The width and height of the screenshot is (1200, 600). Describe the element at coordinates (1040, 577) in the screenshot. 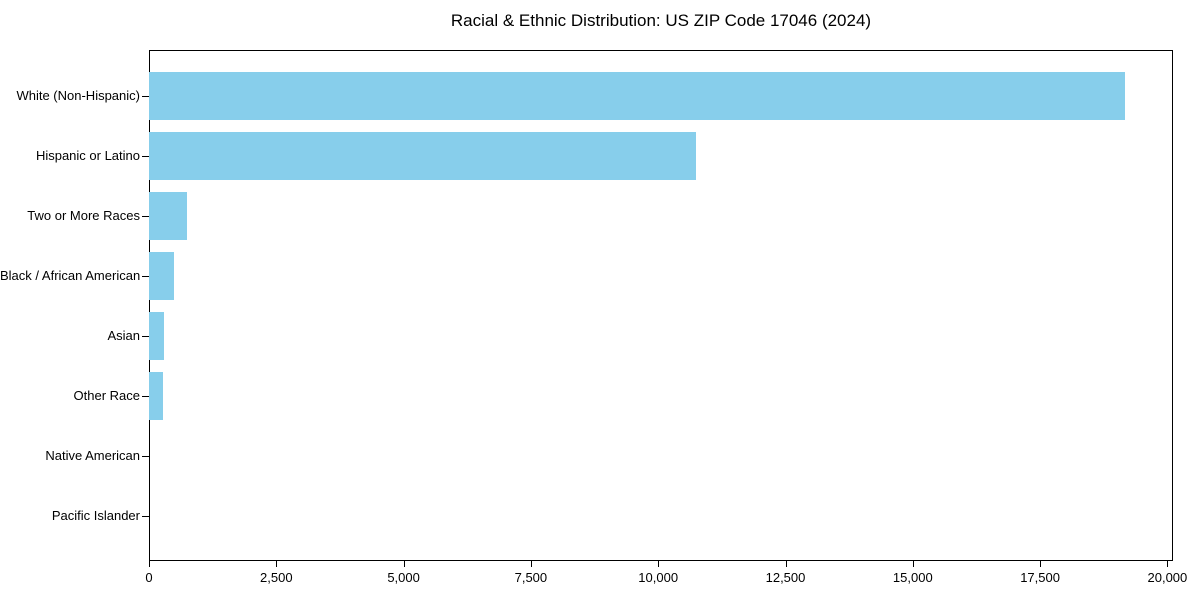

I see `x-tick-label-17500: 17,500` at that location.